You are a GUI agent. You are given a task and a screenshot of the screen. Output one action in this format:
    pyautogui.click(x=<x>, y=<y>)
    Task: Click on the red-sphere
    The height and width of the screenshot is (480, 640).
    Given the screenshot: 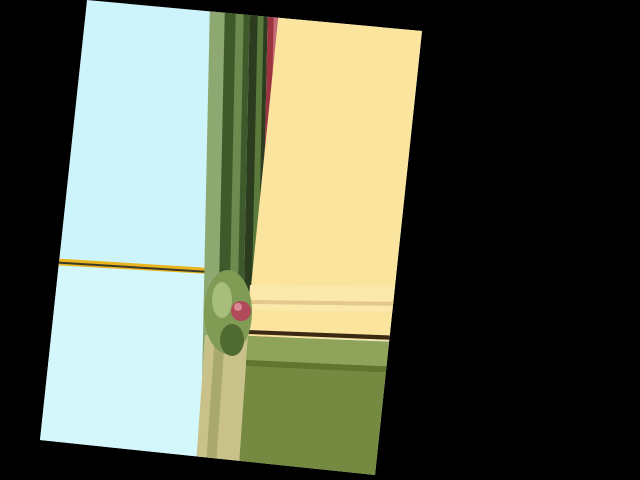 What is the action you would take?
    pyautogui.click(x=241, y=311)
    